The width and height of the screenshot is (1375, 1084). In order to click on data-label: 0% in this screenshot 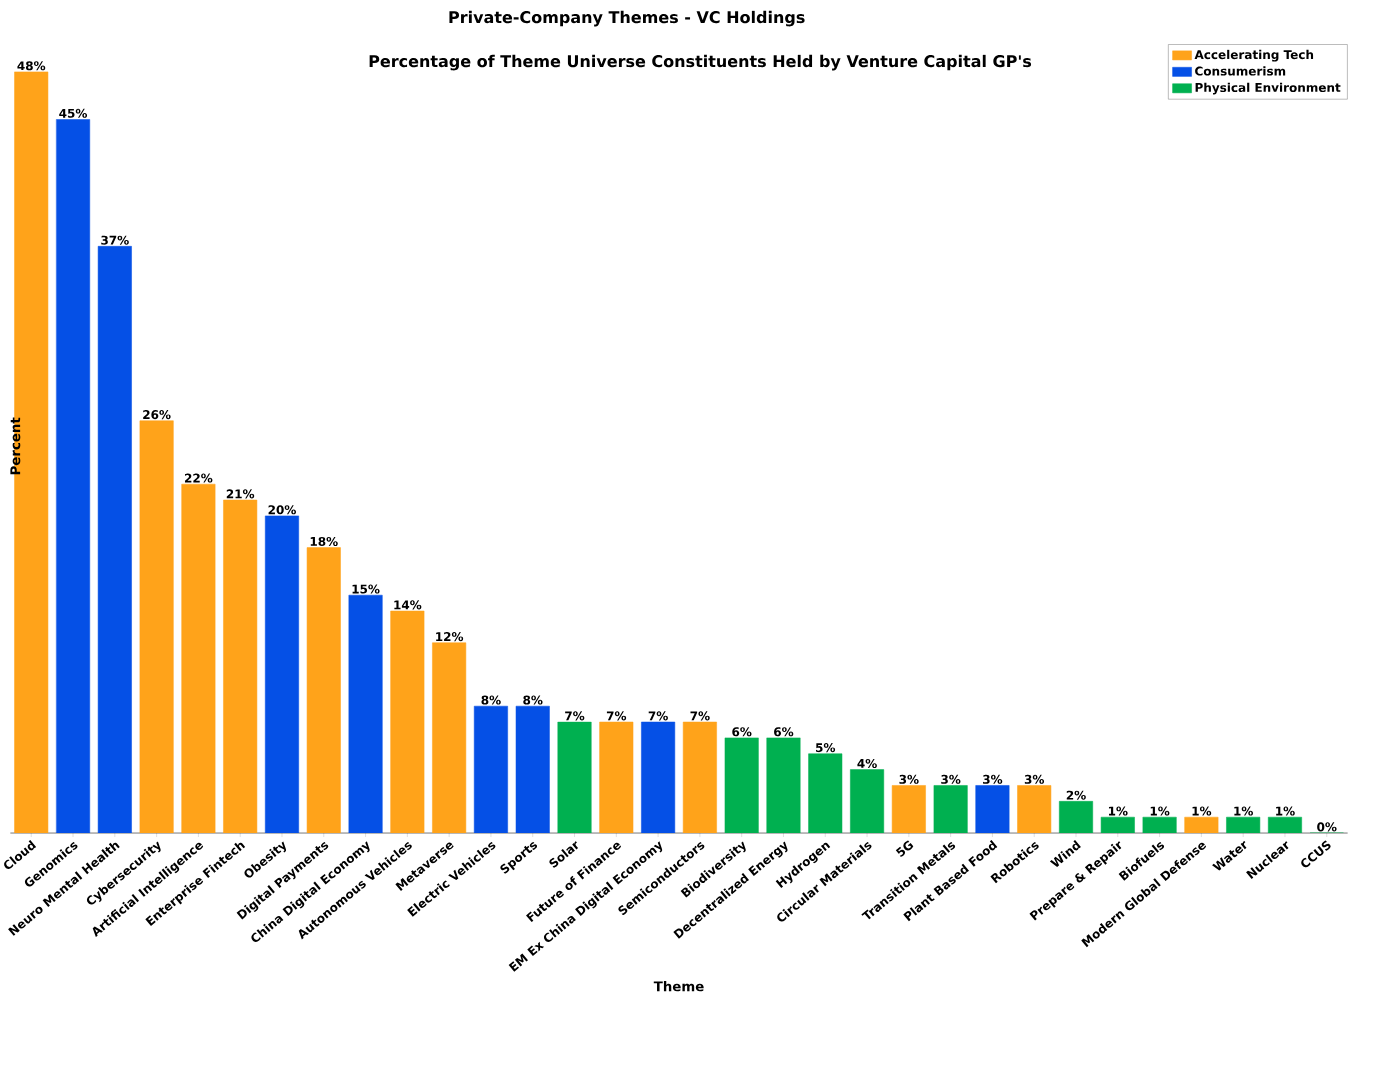, I will do `click(1327, 827)`.